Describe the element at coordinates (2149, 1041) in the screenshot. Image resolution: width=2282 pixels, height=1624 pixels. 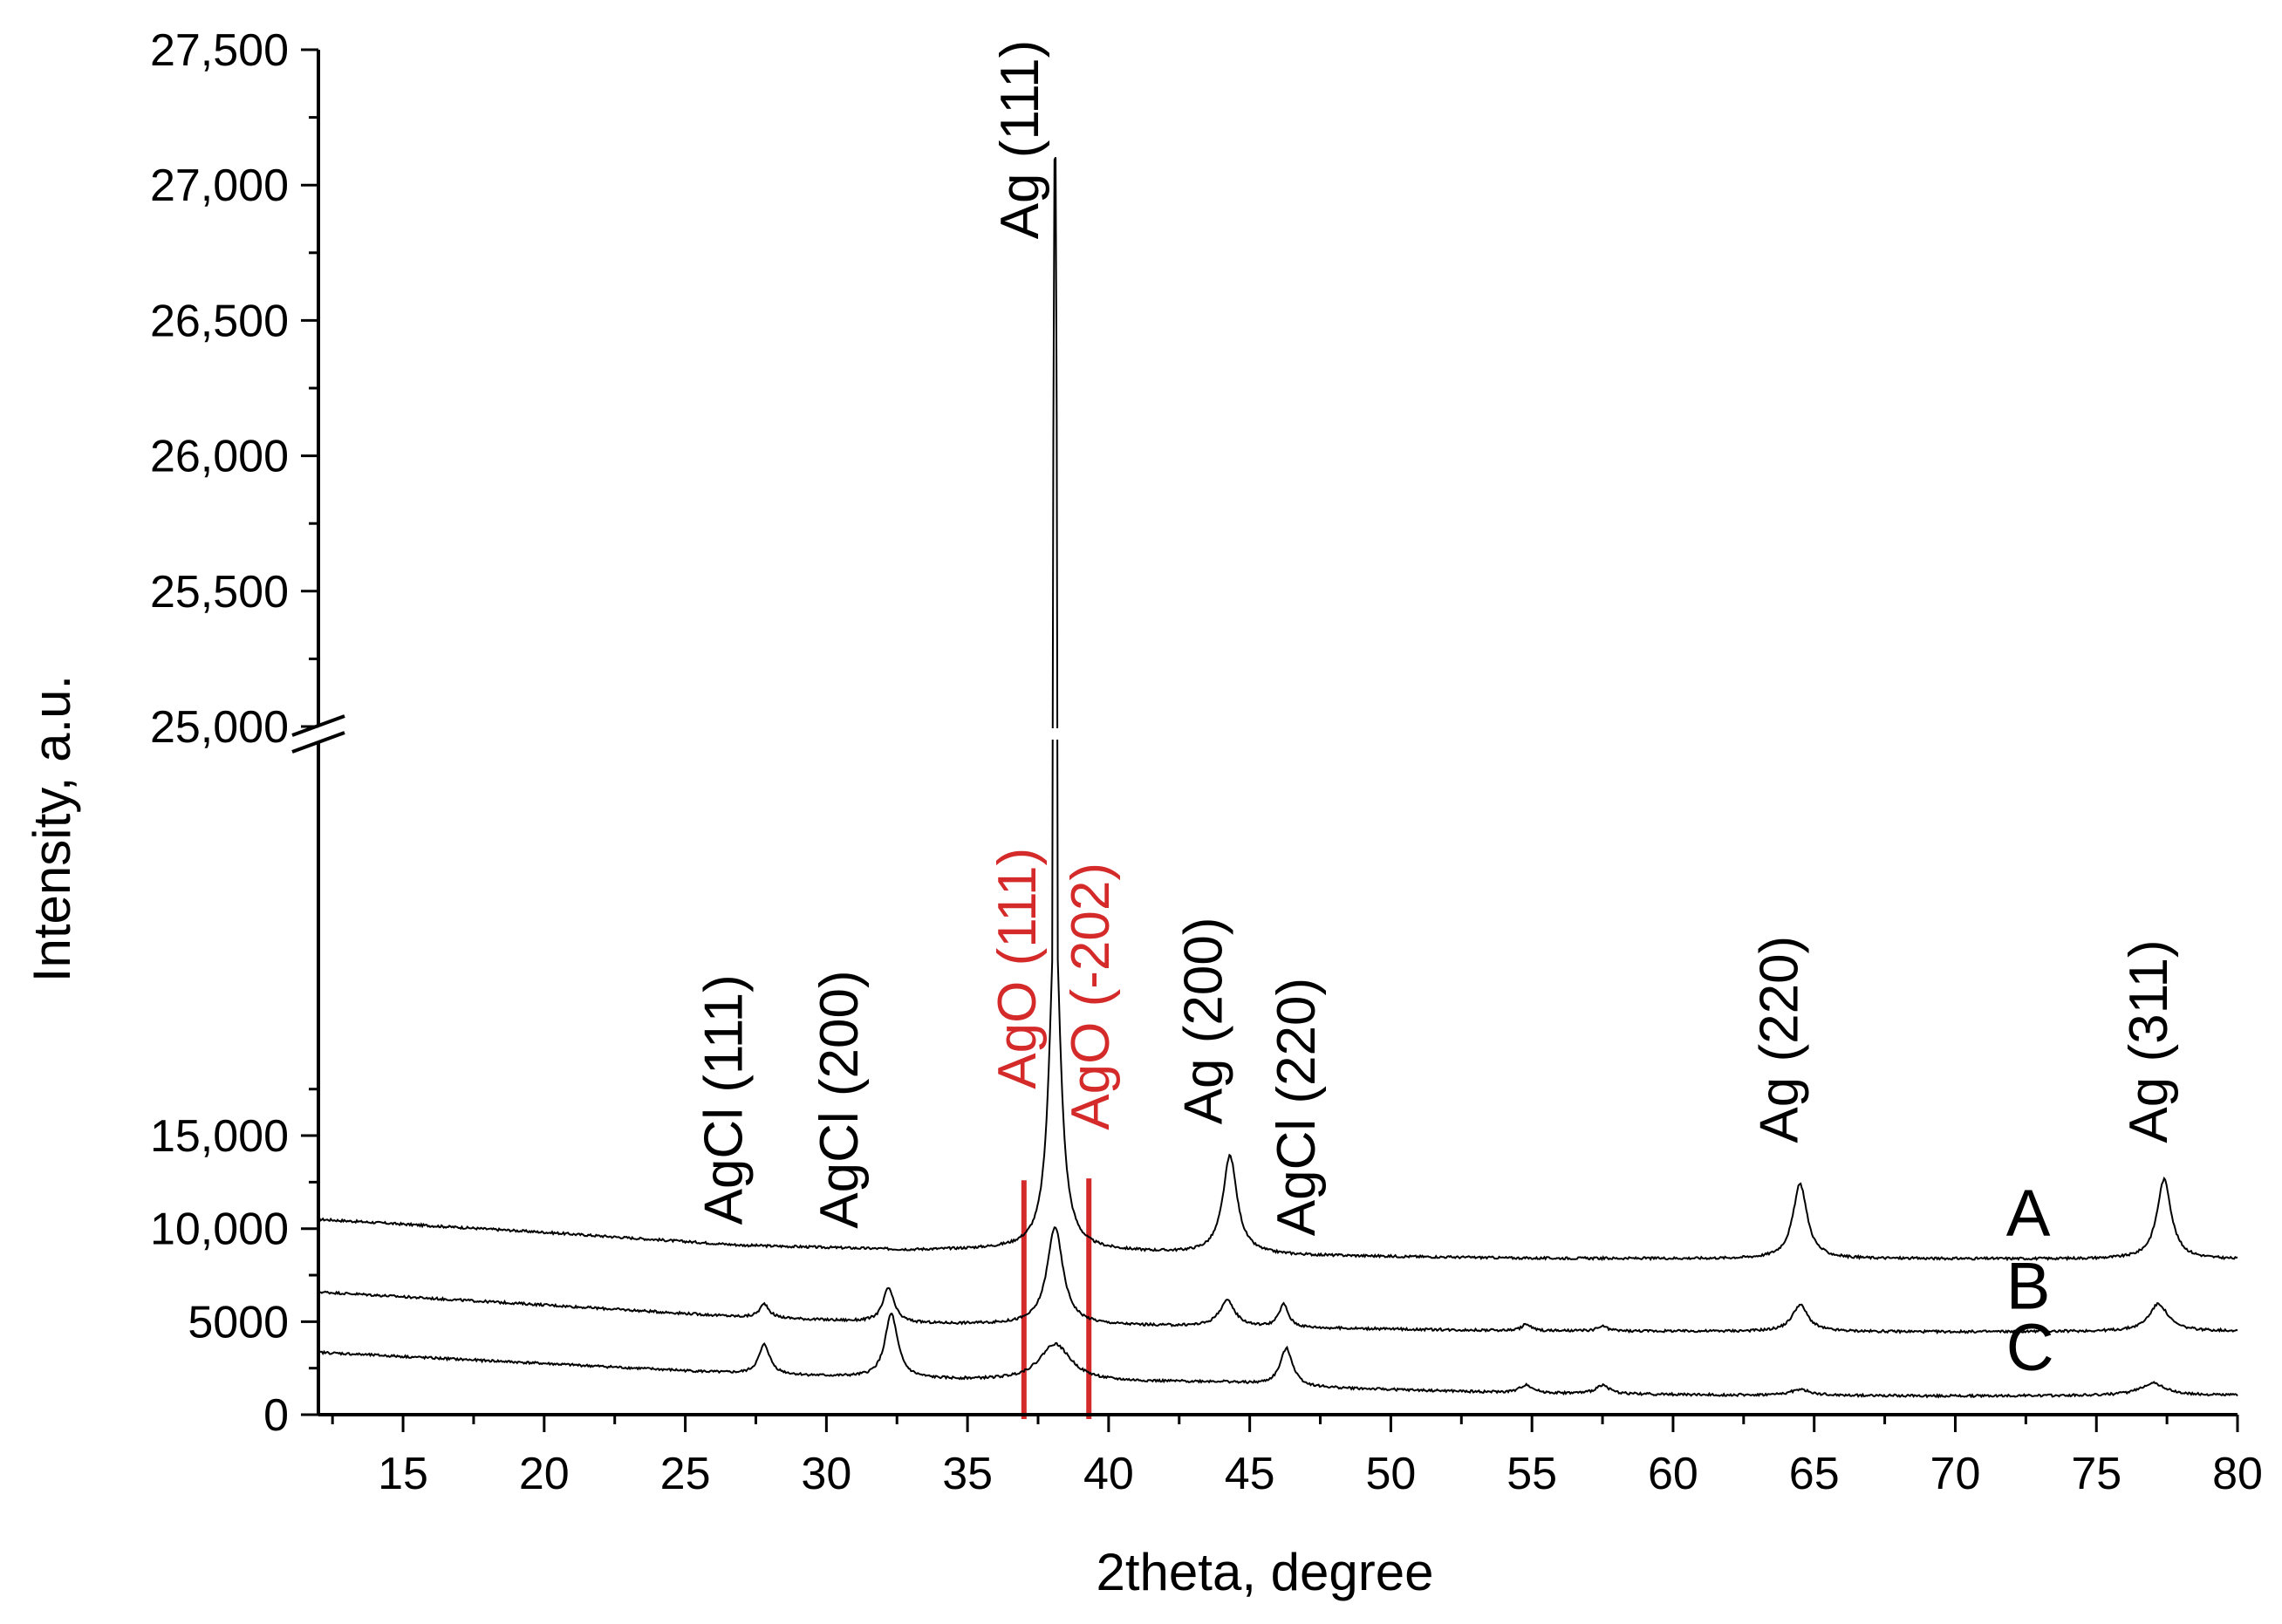
I see `peak-label: Ag (311)` at that location.